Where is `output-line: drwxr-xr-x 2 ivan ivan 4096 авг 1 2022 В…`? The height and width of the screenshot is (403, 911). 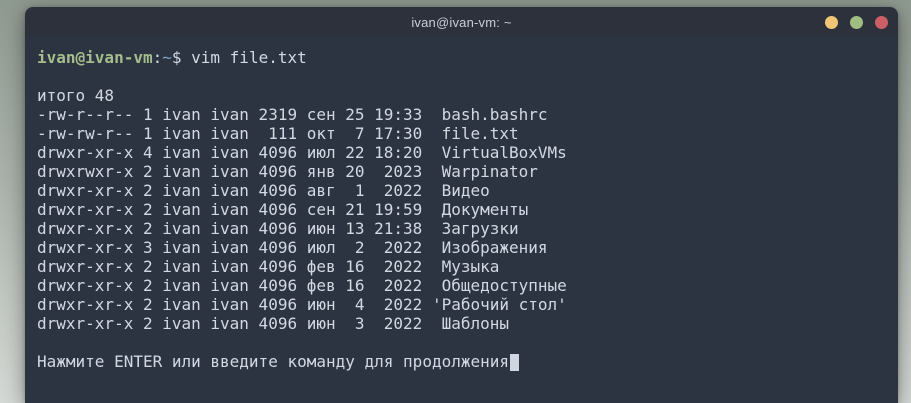 output-line: drwxr-xr-x 2 ivan ivan 4096 авг 1 2022 В… is located at coordinates (263, 190).